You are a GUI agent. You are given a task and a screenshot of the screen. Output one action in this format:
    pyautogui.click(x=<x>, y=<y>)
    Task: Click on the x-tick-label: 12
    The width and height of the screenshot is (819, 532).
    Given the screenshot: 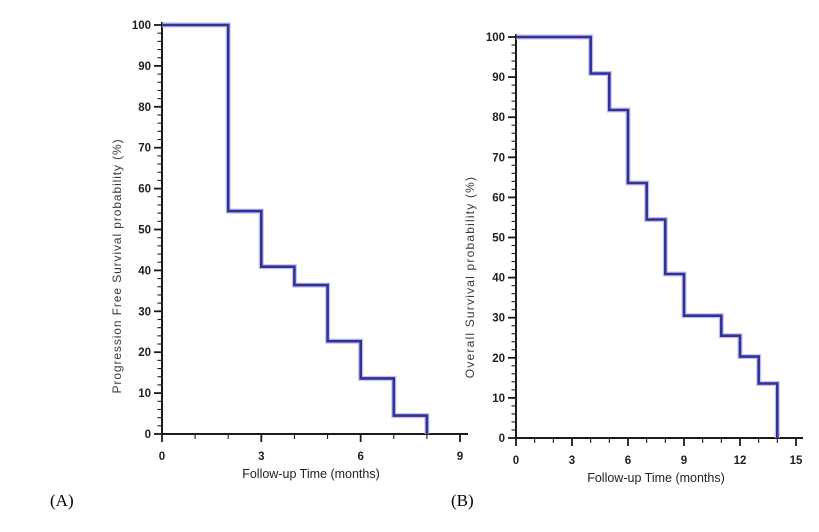 What is the action you would take?
    pyautogui.click(x=740, y=461)
    